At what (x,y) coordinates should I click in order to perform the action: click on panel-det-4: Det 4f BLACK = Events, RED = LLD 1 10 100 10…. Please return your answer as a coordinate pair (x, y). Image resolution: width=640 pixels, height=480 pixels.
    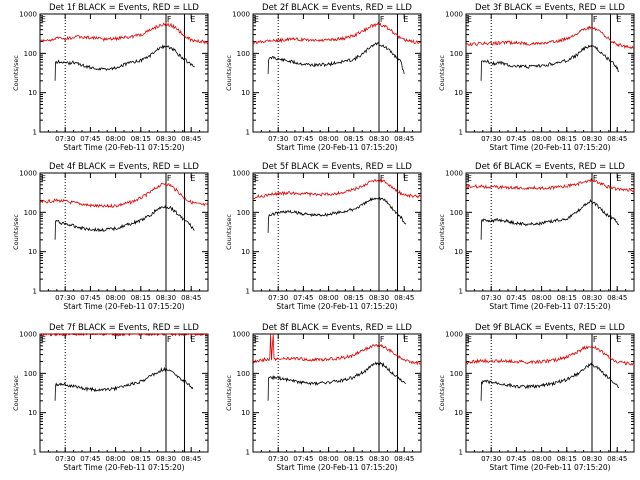
    Looking at the image, I should click on (110, 236).